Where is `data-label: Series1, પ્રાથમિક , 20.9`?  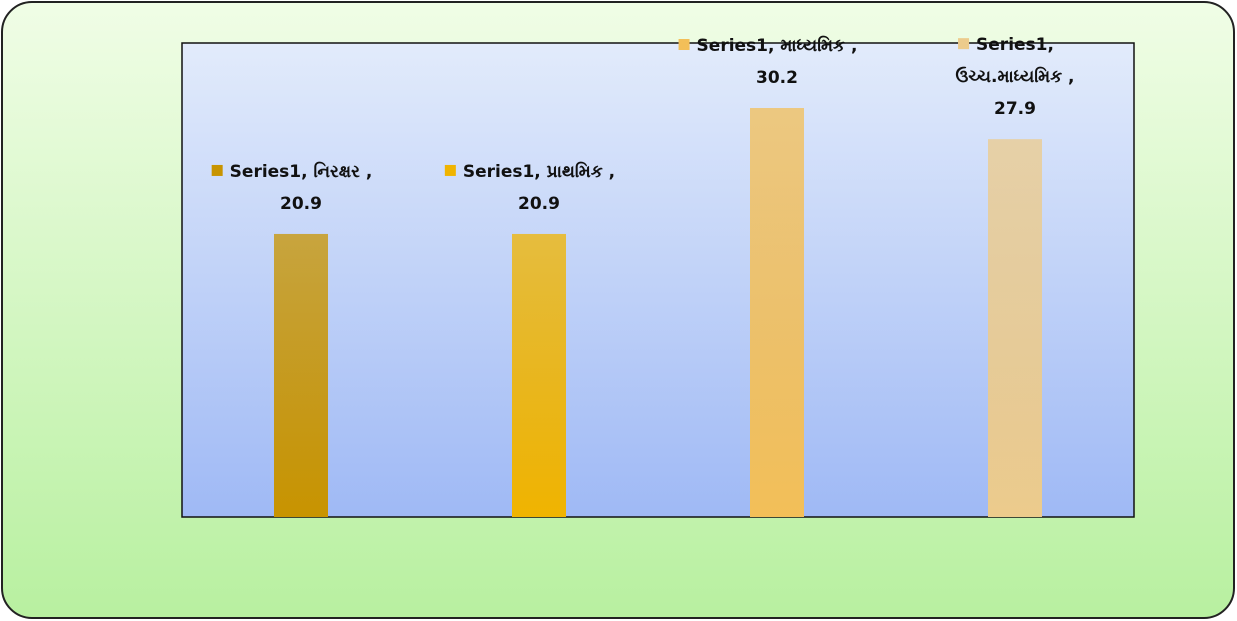
data-label: Series1, પ્રાથમિક , 20.9 is located at coordinates (539, 187).